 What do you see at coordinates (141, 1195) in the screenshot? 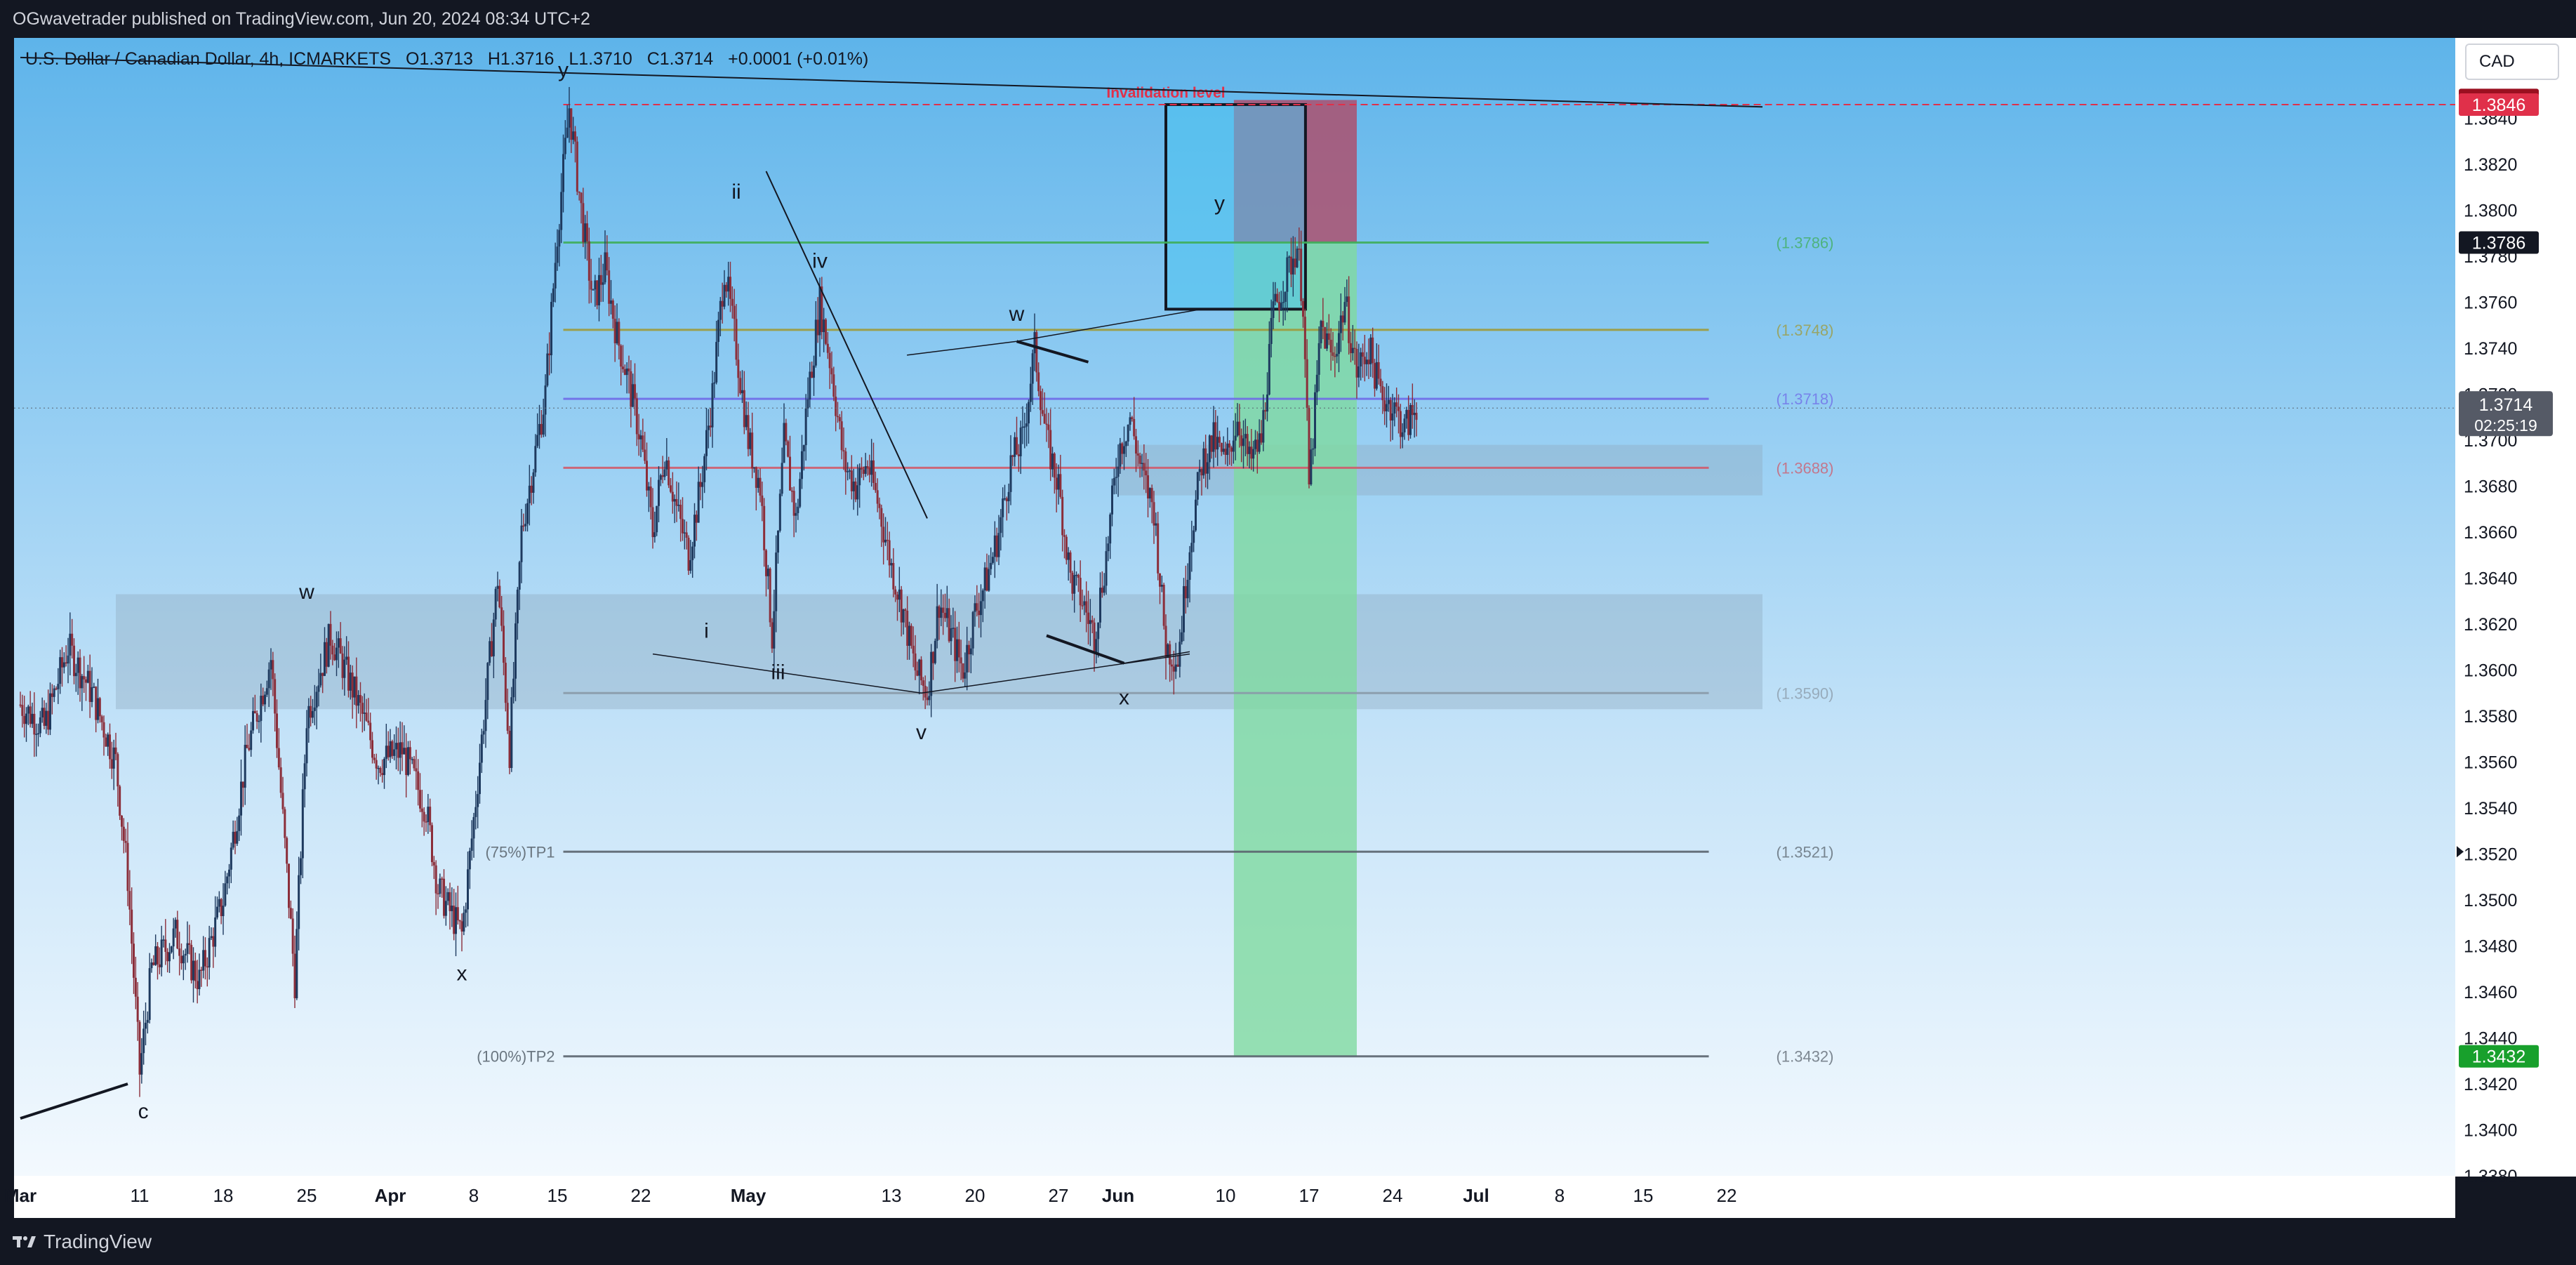
I see `x-tick-label: 11` at bounding box center [141, 1195].